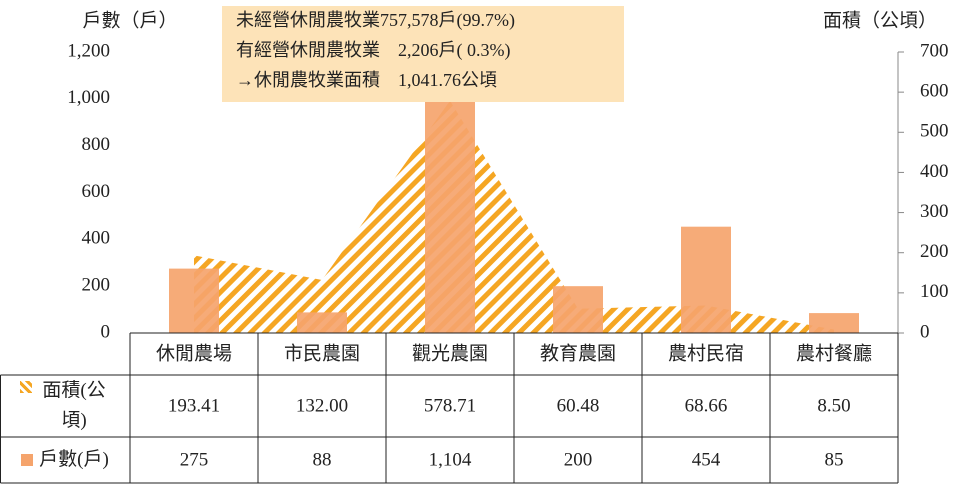  I want to click on table-value: 200, so click(578, 459).